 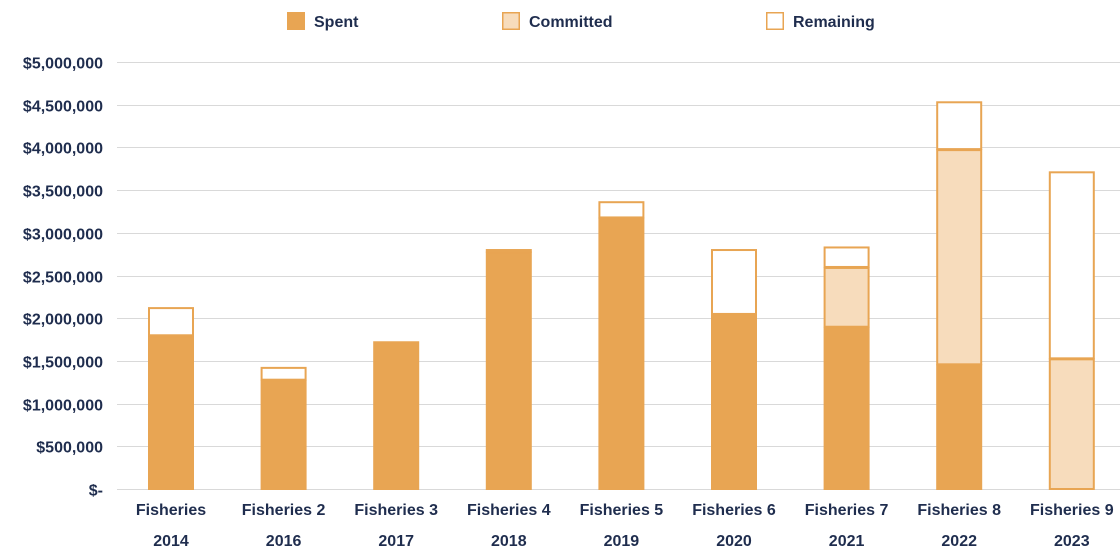 I want to click on bar-spent-fisheries-5-2019, so click(x=621, y=353).